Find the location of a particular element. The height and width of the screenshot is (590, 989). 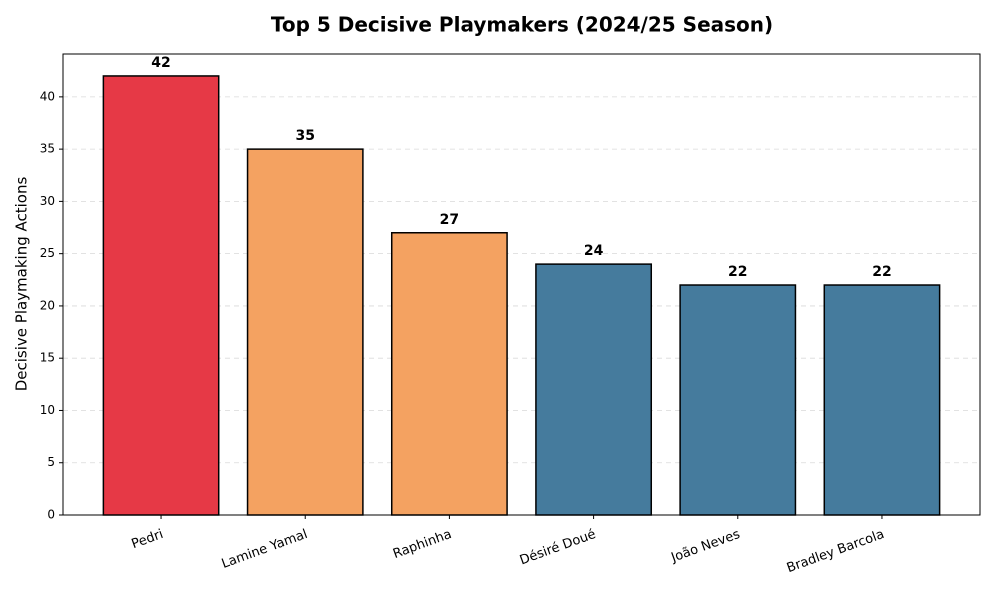

x-tick-label: Désiré Doué is located at coordinates (558, 547).